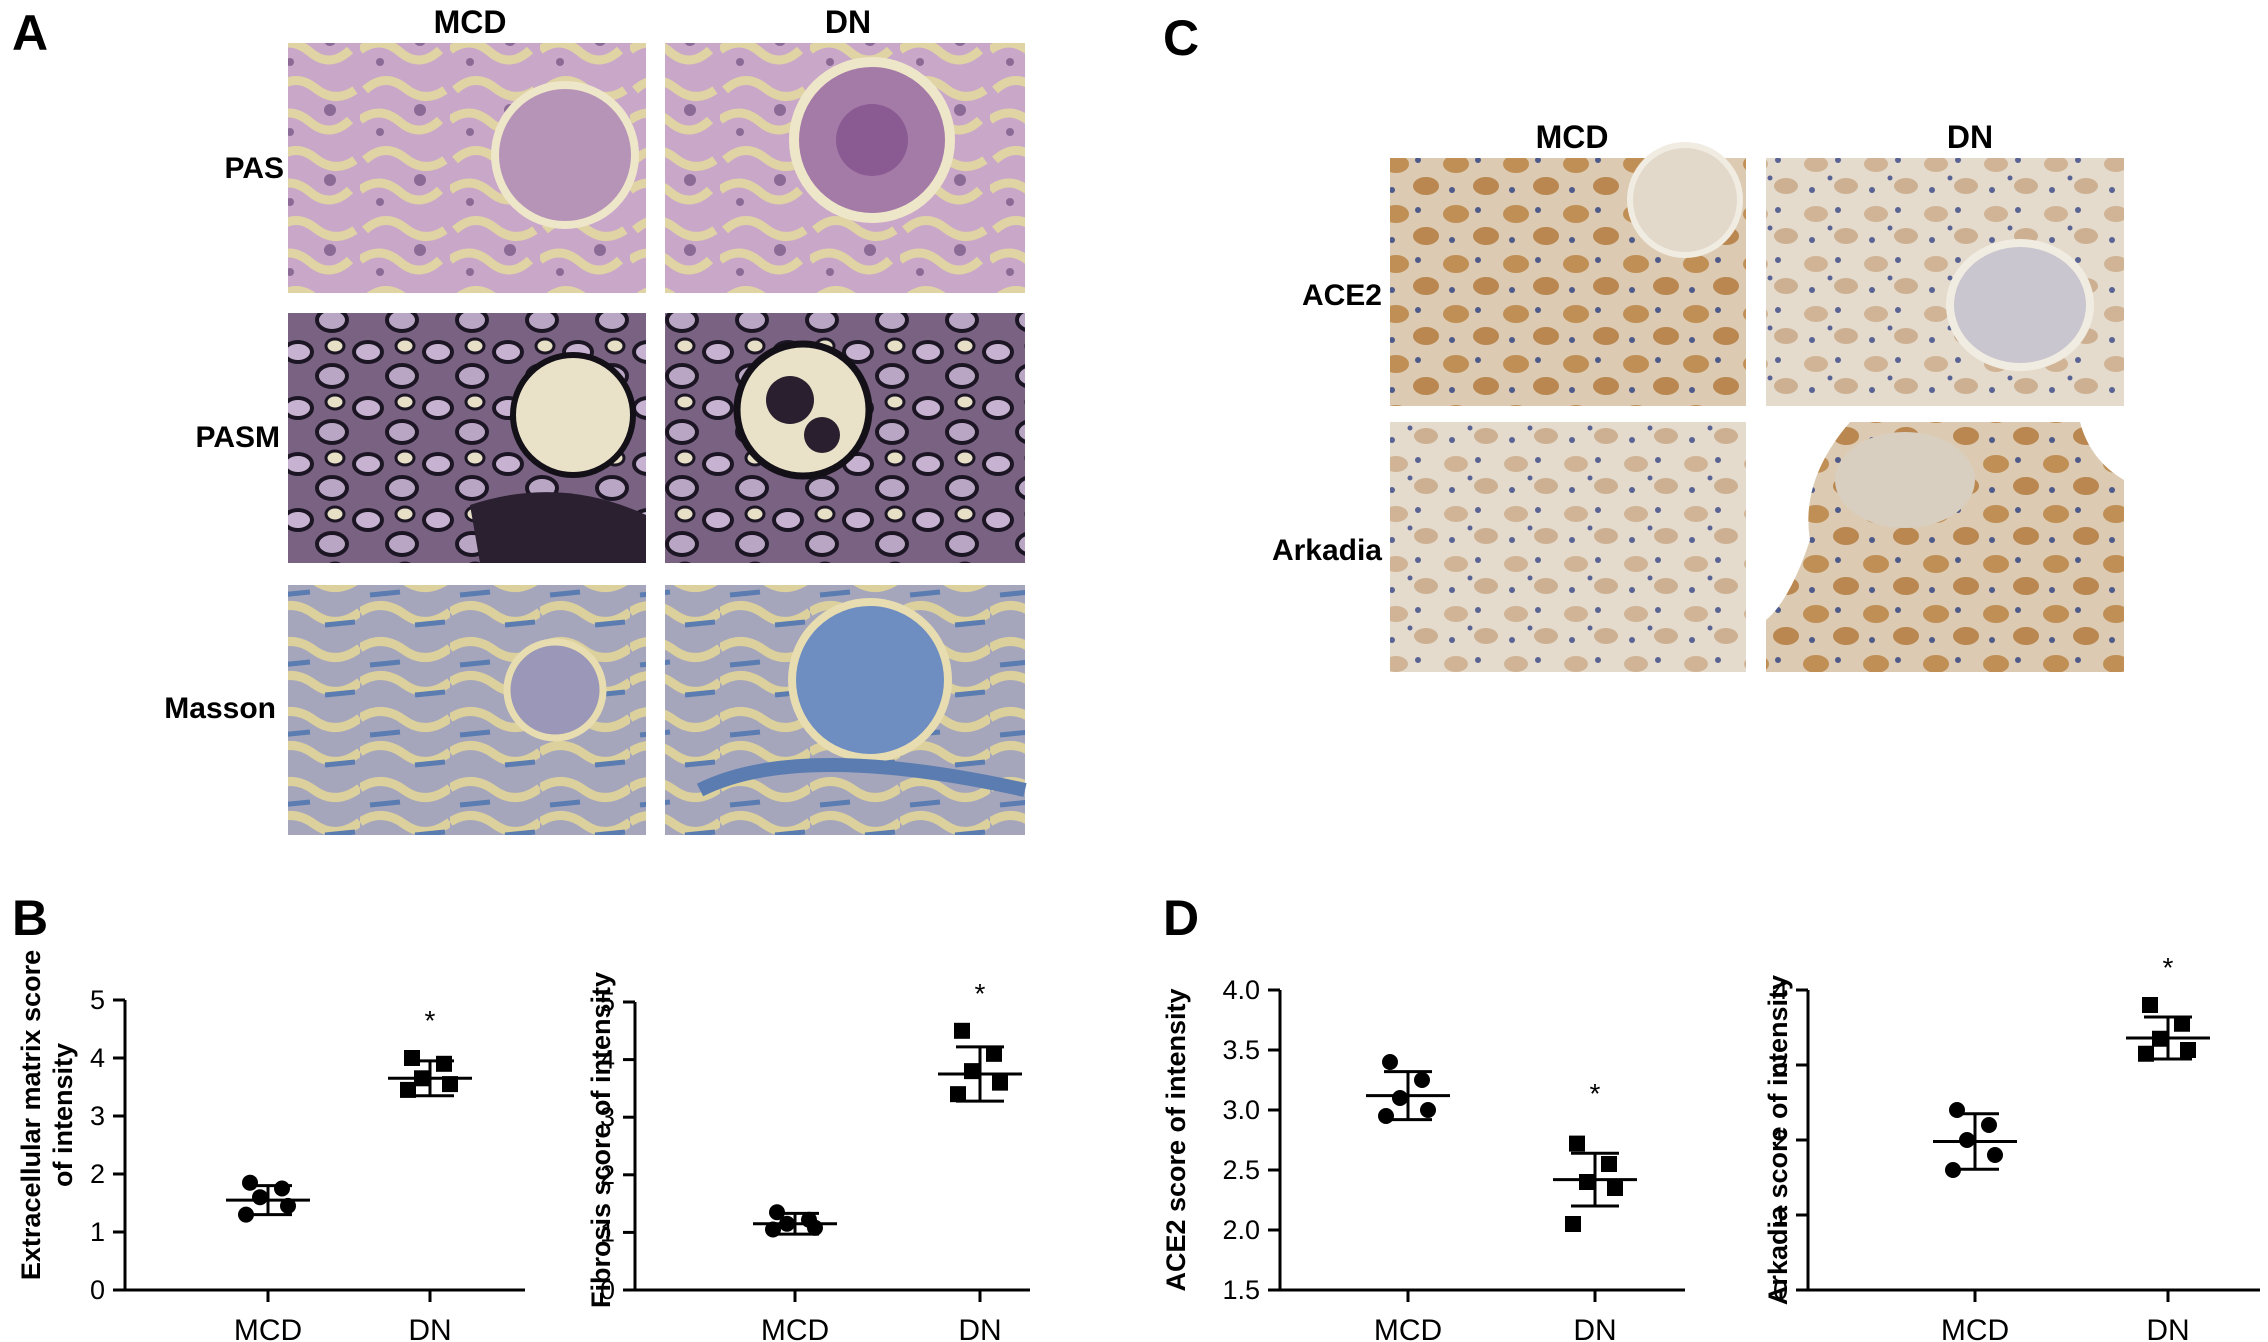 This screenshot has height=1342, width=2268. Describe the element at coordinates (220, 708) in the screenshot. I see `panel-a-row-masson: Masson` at that location.